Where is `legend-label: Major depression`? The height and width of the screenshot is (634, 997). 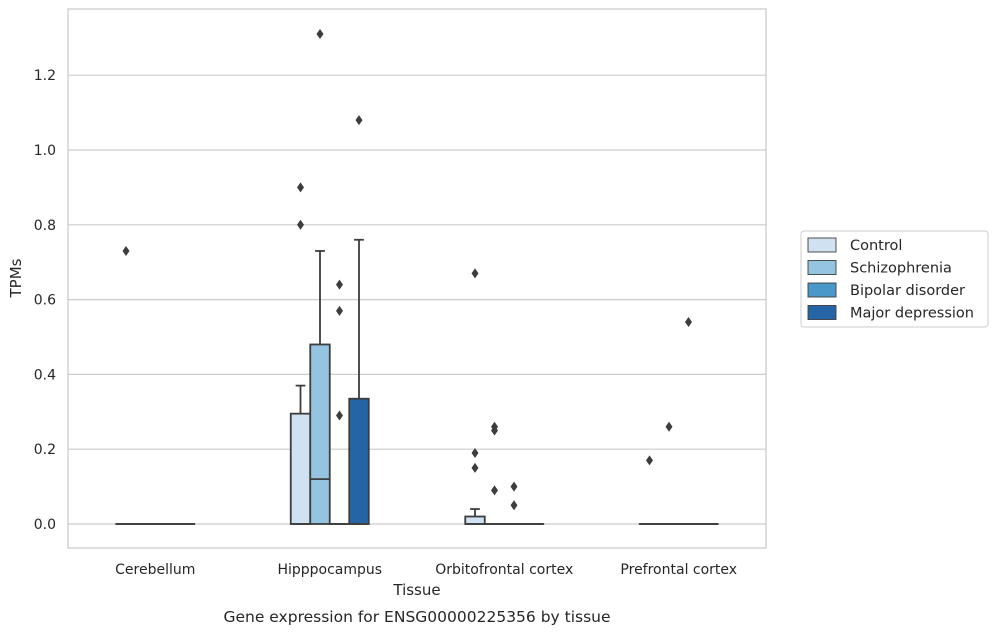 legend-label: Major depression is located at coordinates (912, 314).